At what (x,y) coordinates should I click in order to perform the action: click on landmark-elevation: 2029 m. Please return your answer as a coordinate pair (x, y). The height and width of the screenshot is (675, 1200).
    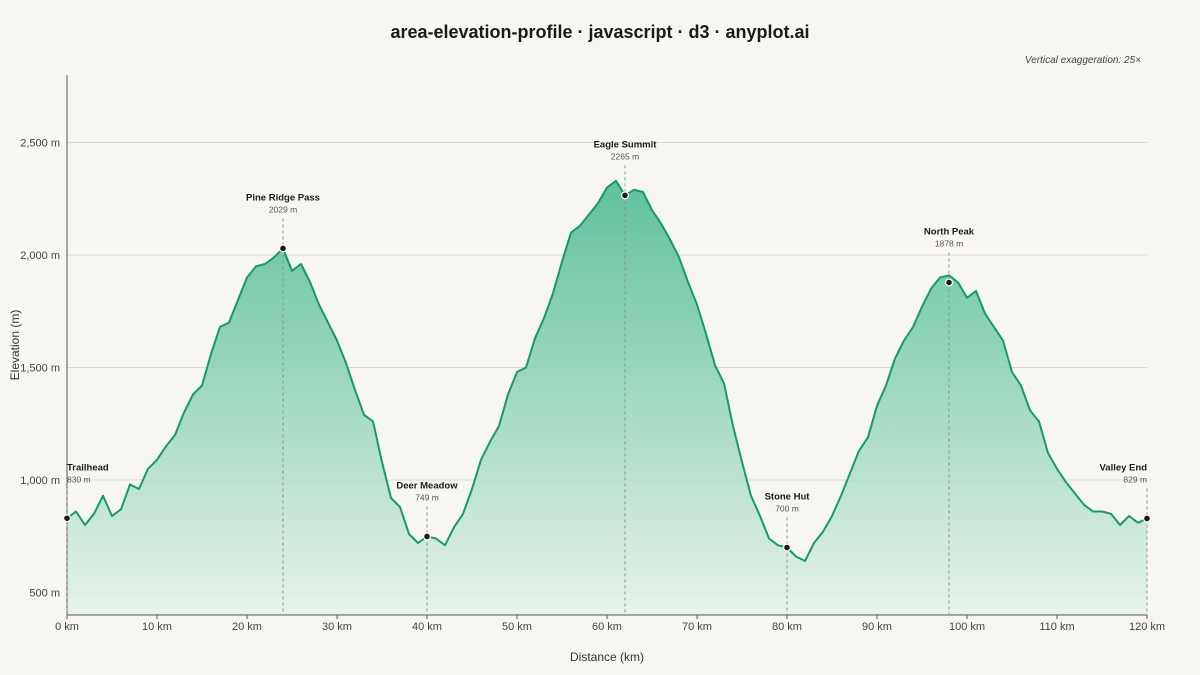
    Looking at the image, I should click on (283, 209).